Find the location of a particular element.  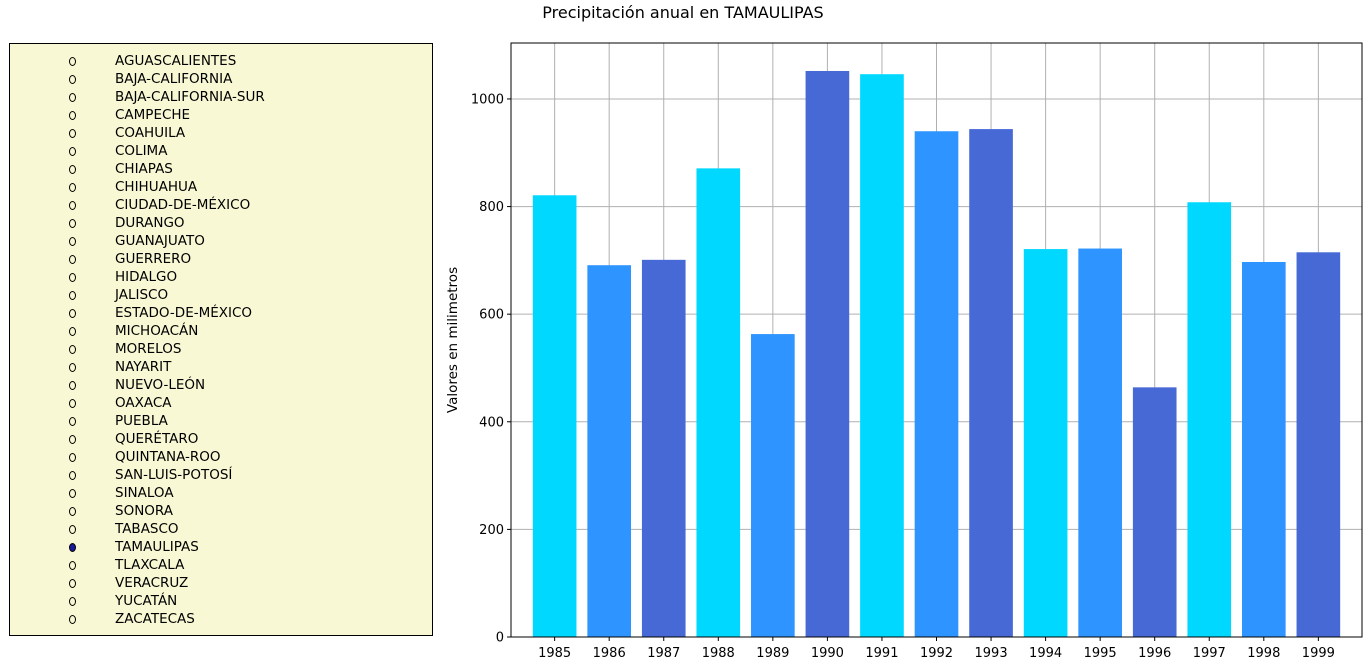

radio-option-label: OAXACA is located at coordinates (143, 403).